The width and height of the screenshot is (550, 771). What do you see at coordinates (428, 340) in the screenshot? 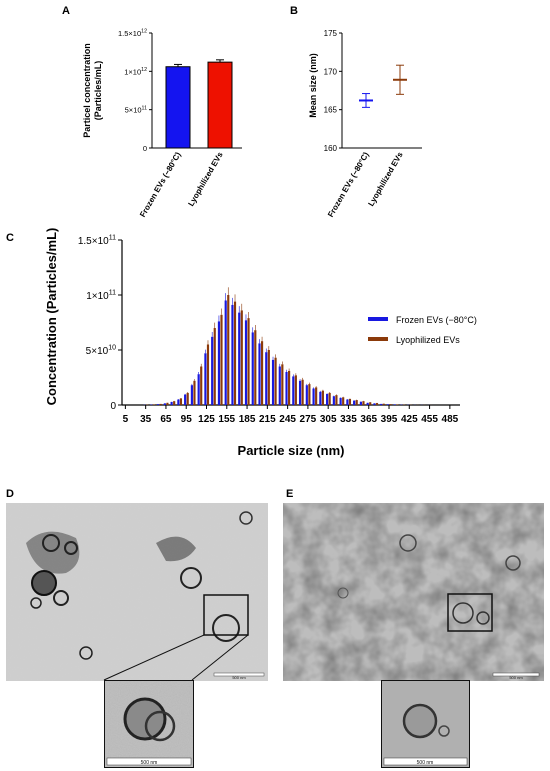
I see `legend-label: Lyophilized EVs` at bounding box center [428, 340].